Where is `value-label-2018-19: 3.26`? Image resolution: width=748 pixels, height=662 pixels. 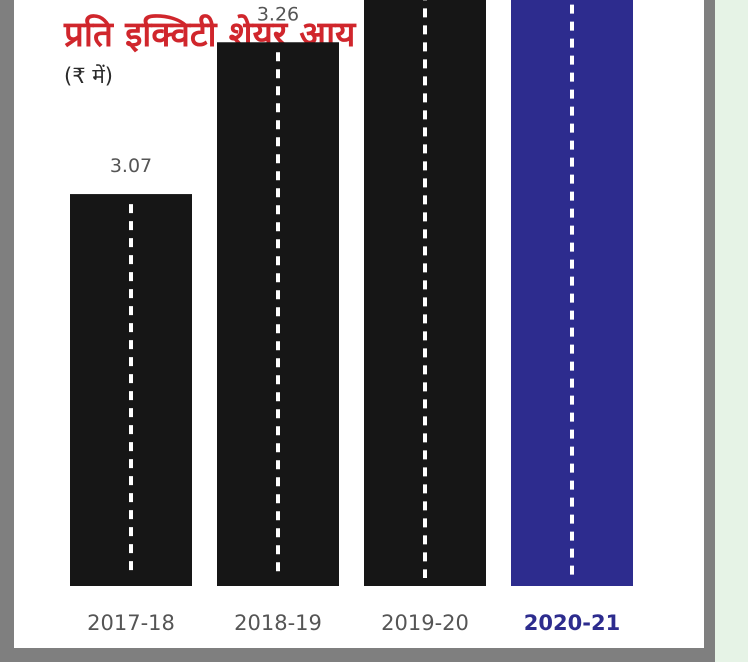 value-label-2018-19: 3.26 is located at coordinates (278, 14).